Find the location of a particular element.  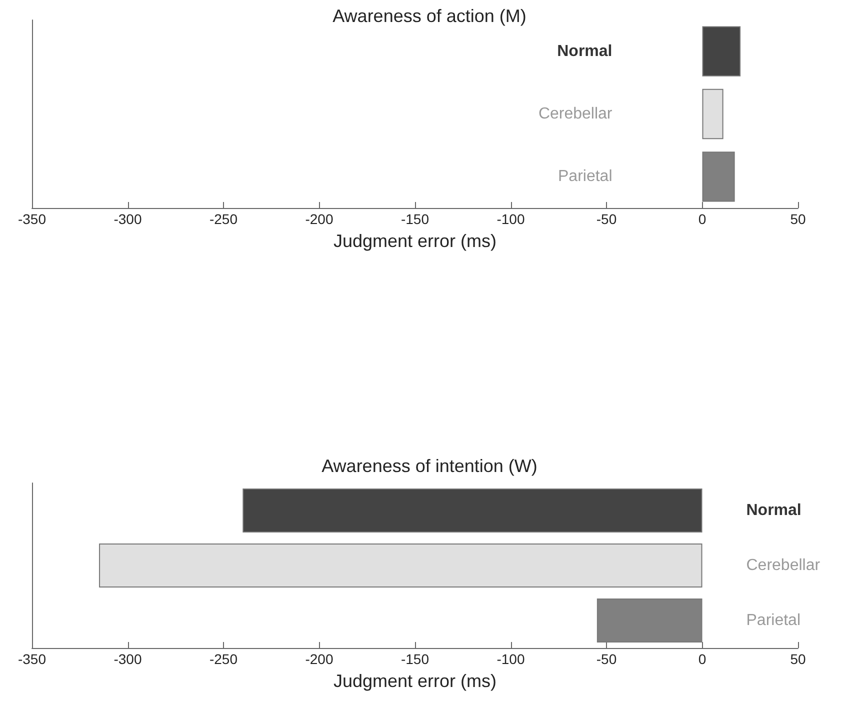

chart-title: Awareness of intention (W) is located at coordinates (430, 466).